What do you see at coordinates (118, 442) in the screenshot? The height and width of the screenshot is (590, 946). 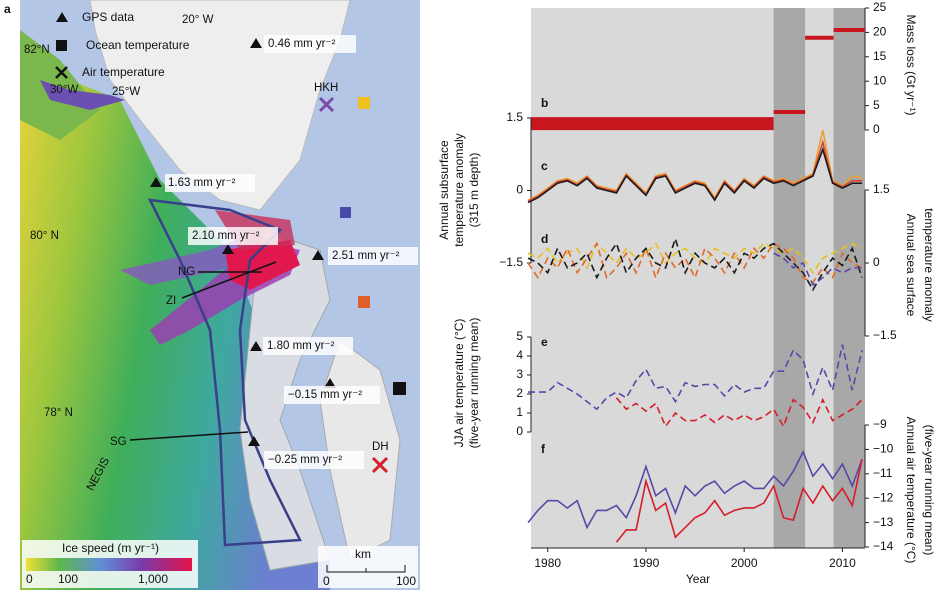 I see `glacier-label: SG` at bounding box center [118, 442].